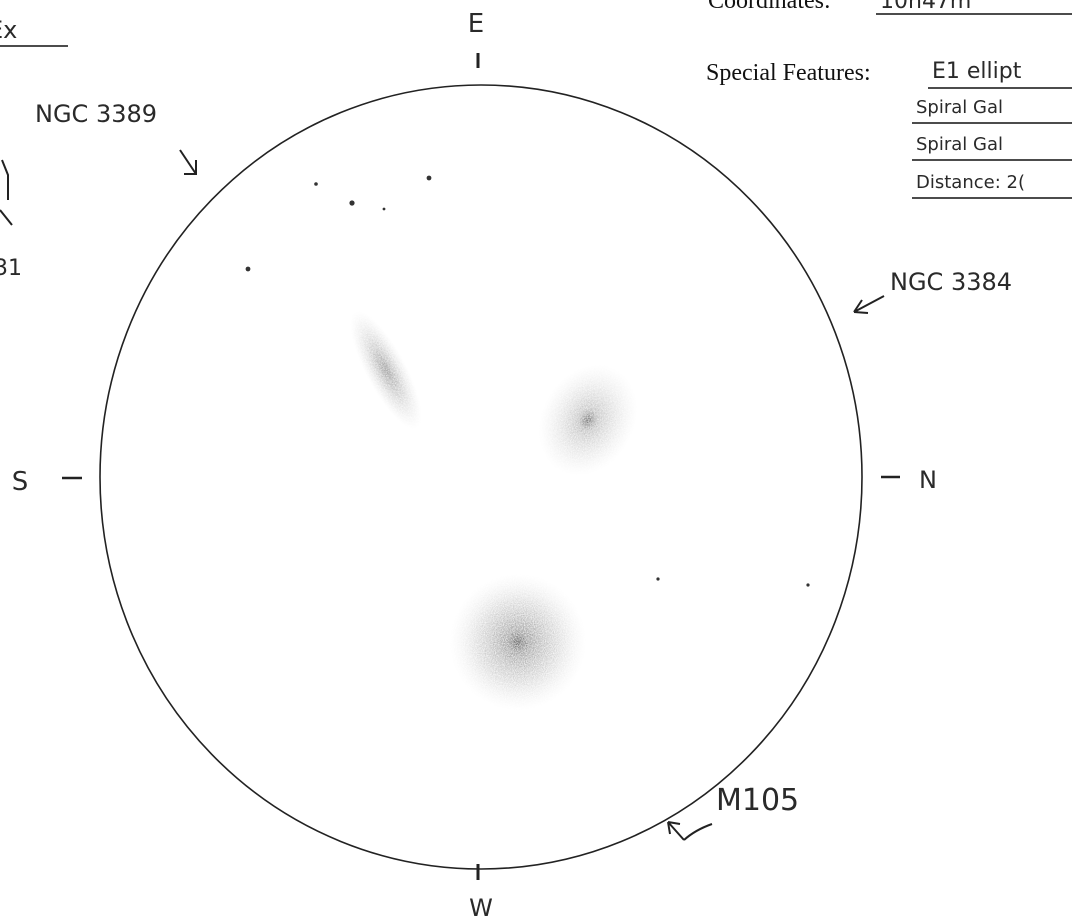  What do you see at coordinates (20, 482) in the screenshot?
I see `compass-south: S` at bounding box center [20, 482].